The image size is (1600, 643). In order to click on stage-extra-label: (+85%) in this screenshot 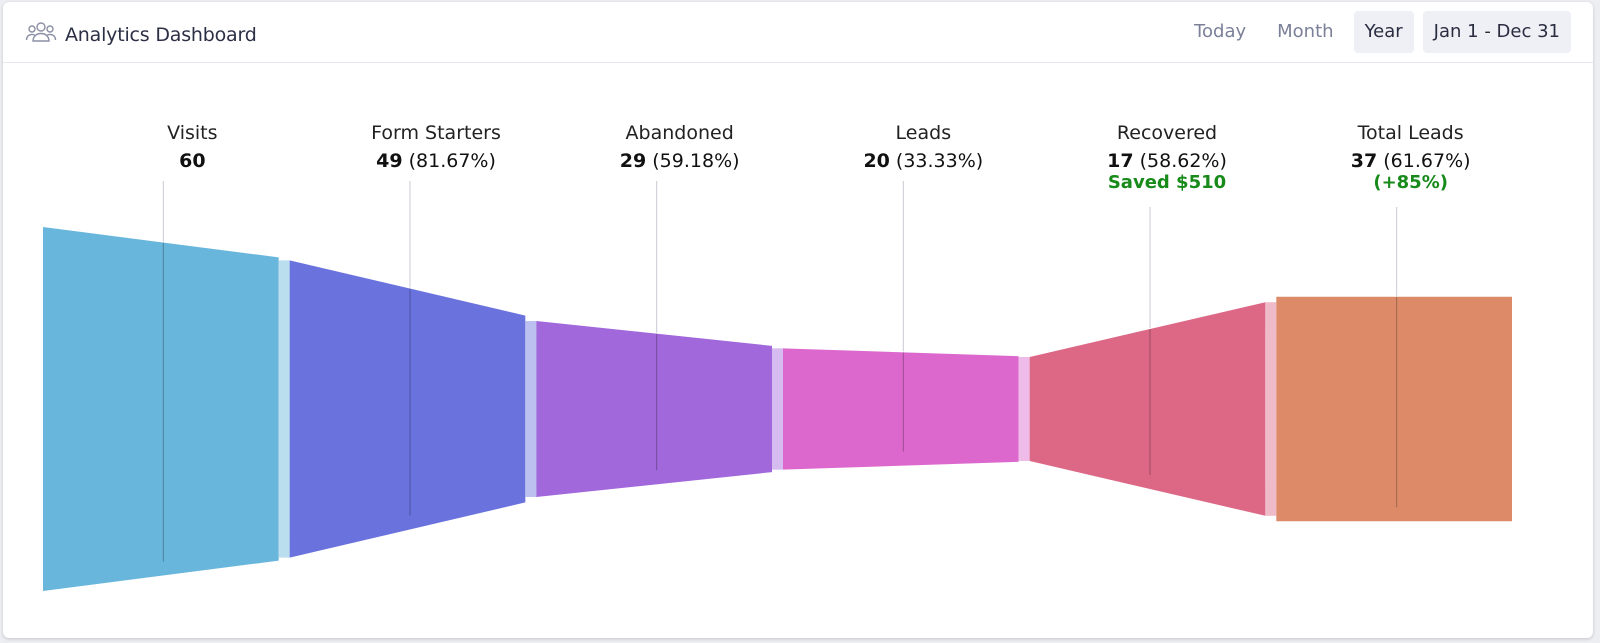, I will do `click(1410, 182)`.